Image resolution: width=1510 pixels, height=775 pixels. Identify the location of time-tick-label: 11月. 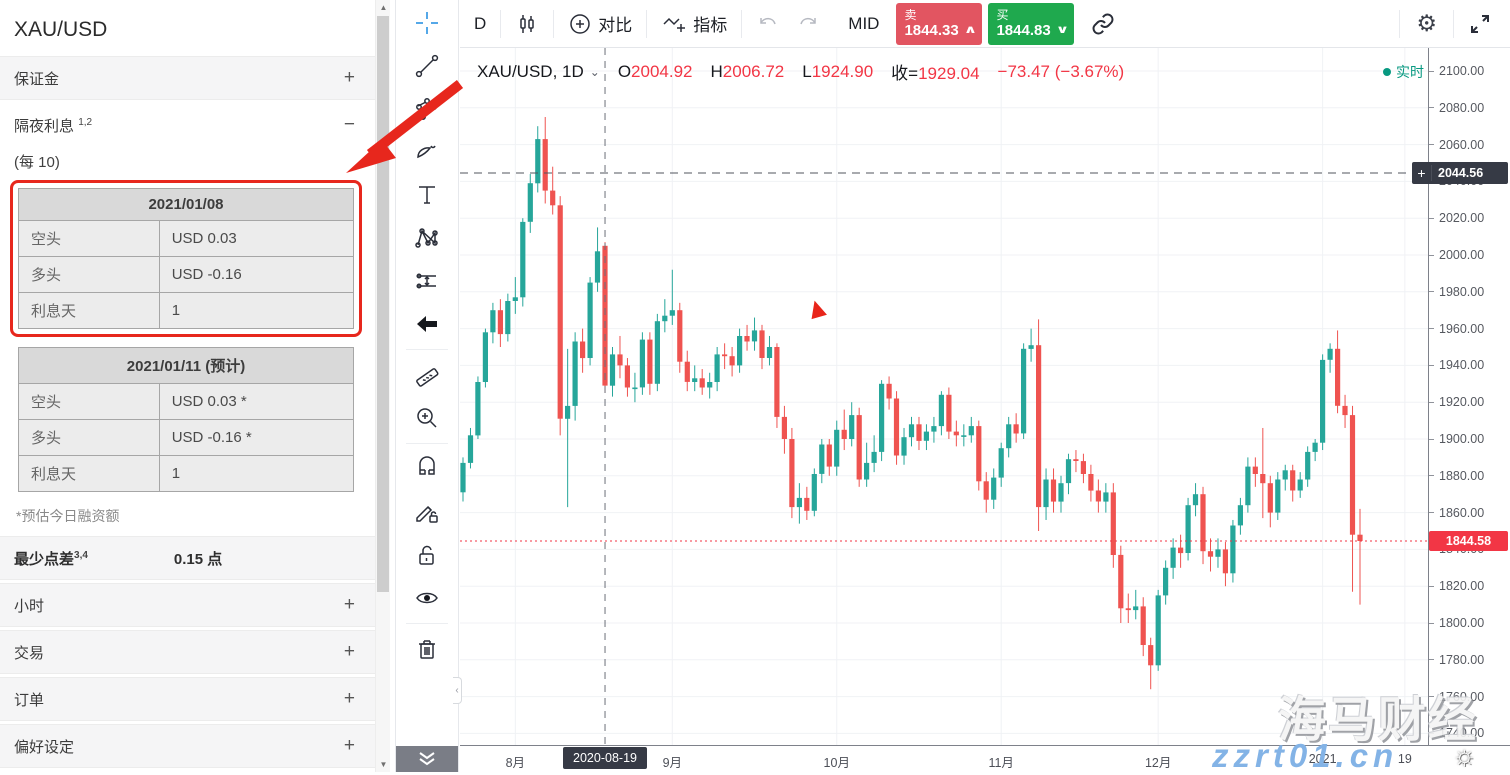
(1001, 763).